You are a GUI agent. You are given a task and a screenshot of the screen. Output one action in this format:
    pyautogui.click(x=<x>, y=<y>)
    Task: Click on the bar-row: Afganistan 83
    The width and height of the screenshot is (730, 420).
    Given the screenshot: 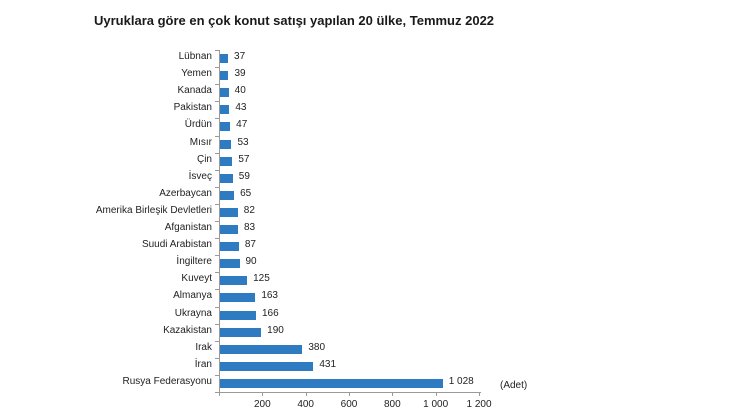 What is the action you would take?
    pyautogui.click(x=365, y=229)
    